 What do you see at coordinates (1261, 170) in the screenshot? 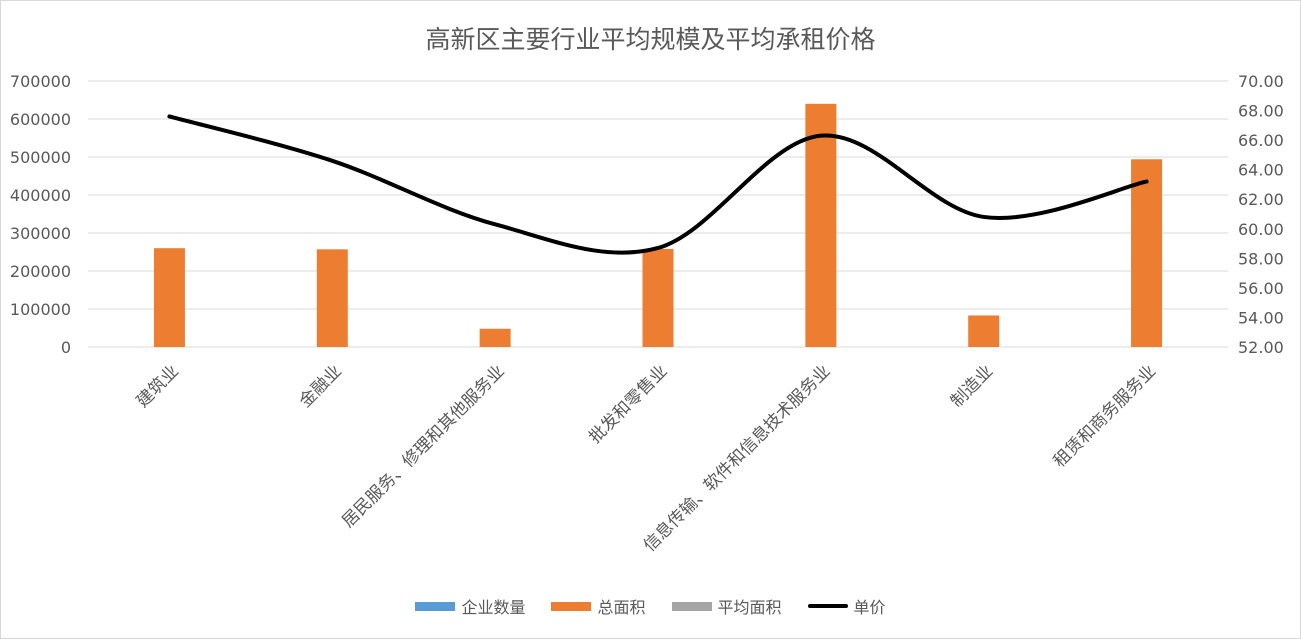
I see `right-tick-label: 64.00` at bounding box center [1261, 170].